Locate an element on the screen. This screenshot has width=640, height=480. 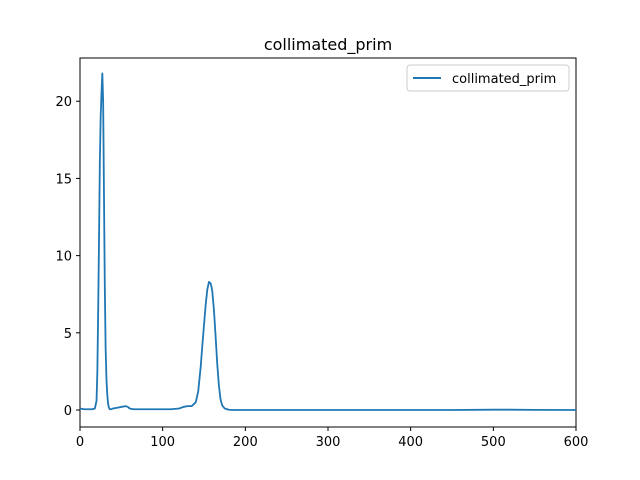
x-tick-label: 200 is located at coordinates (245, 442).